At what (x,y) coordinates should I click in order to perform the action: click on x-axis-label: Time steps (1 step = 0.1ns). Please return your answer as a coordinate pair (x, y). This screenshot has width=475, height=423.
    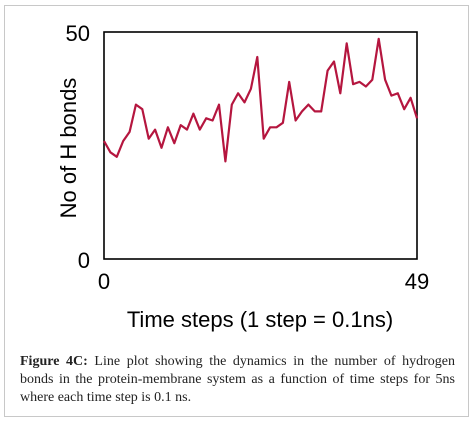
    Looking at the image, I should click on (260, 319).